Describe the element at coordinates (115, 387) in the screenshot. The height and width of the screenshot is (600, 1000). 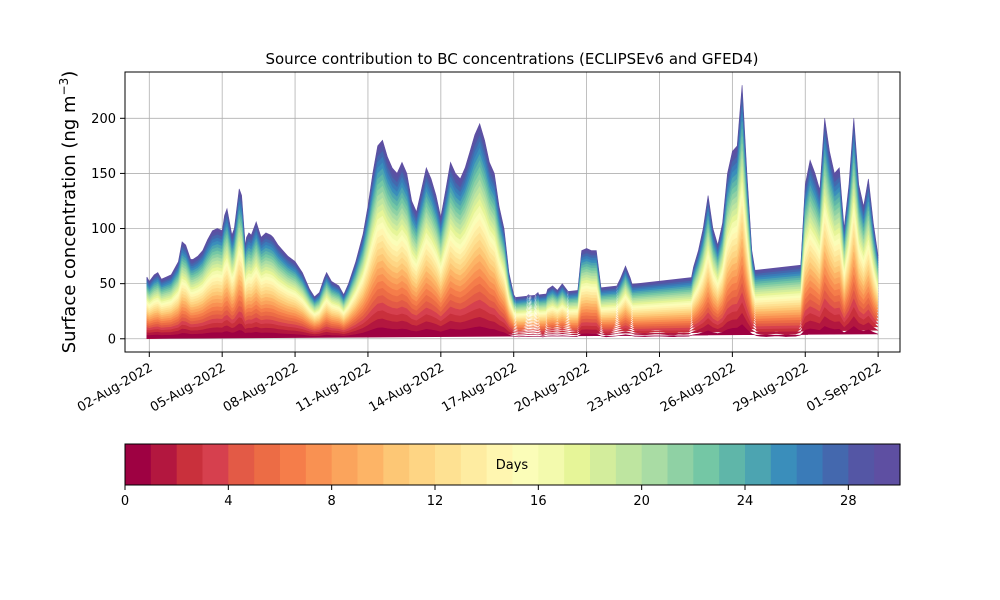
I see `x-tick-label: 02-Aug-2022` at that location.